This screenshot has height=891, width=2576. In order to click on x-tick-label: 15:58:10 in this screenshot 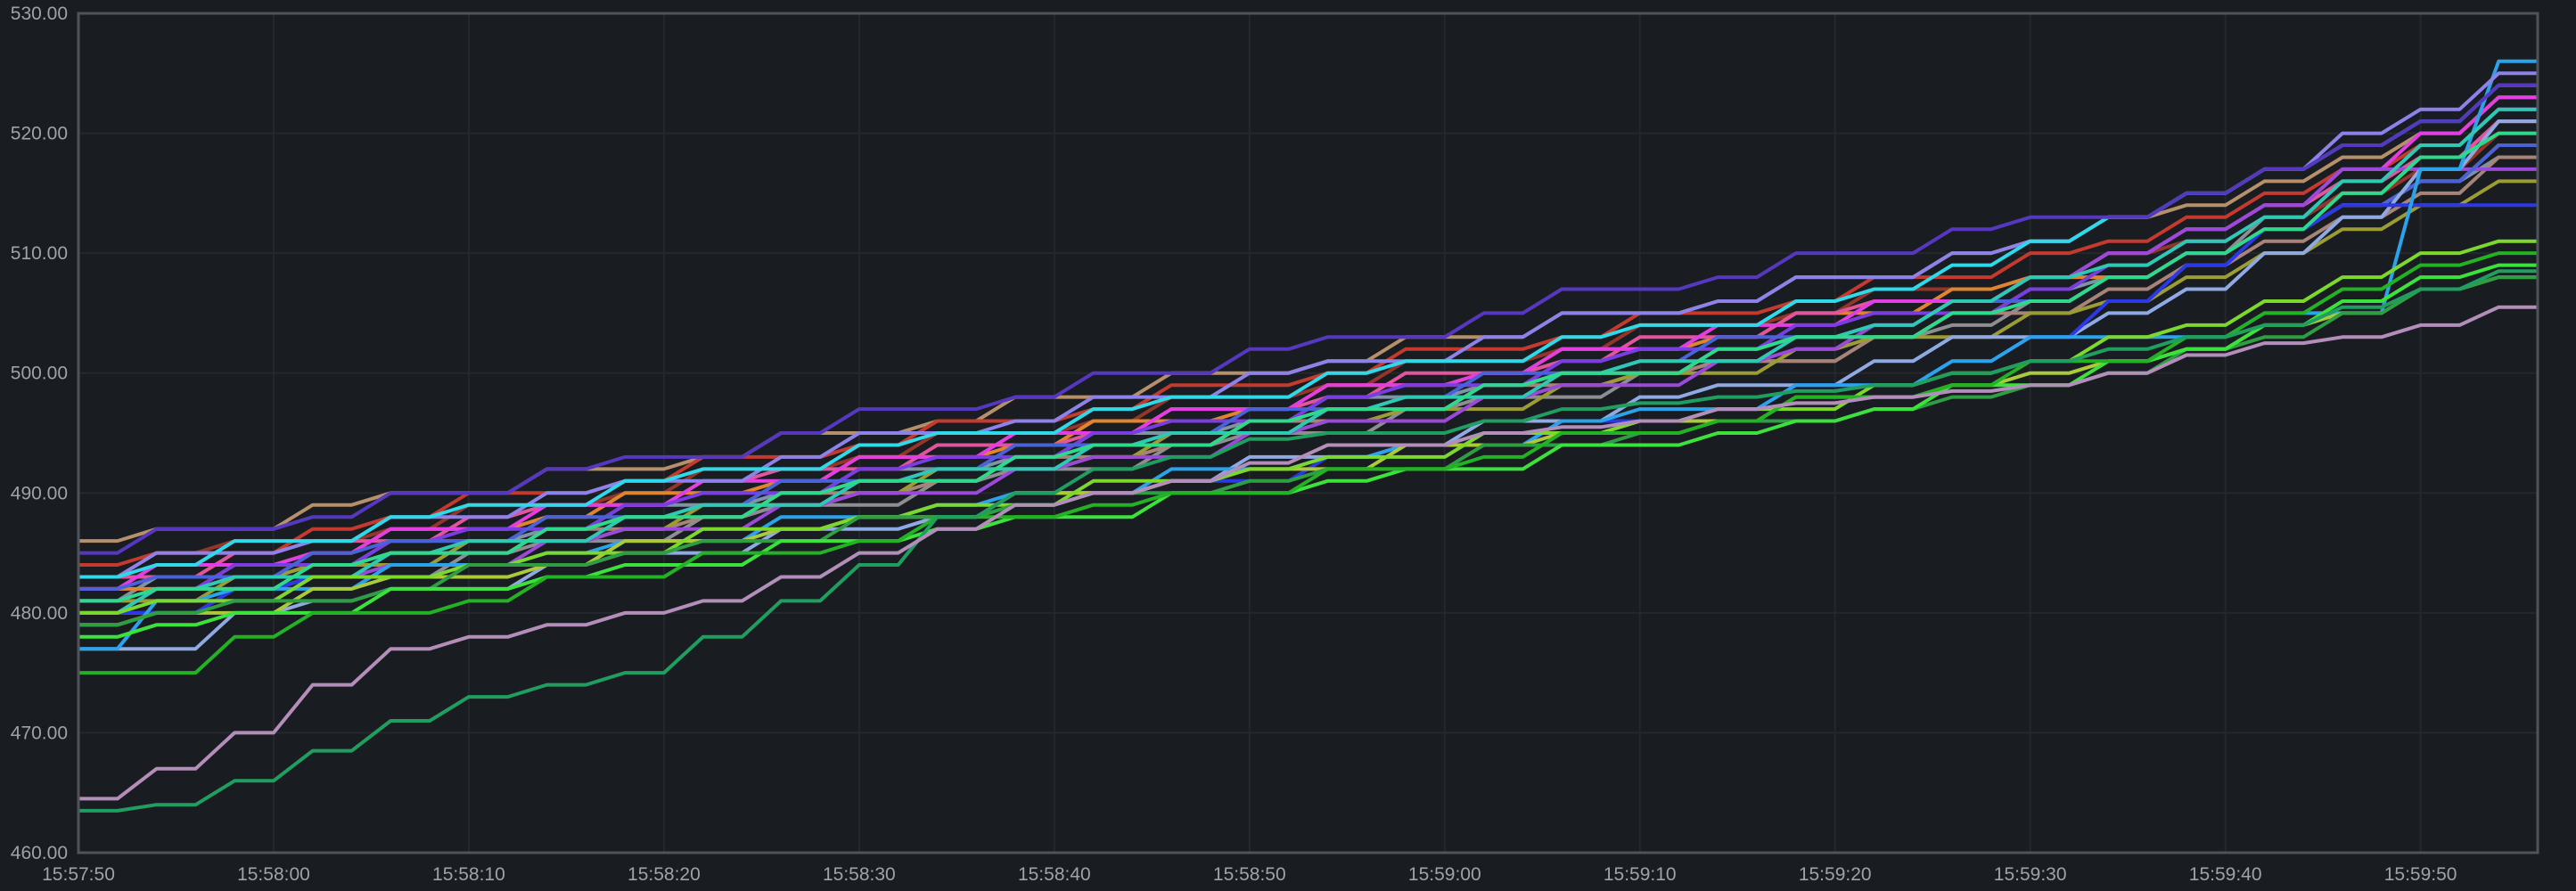, I will do `click(468, 874)`.